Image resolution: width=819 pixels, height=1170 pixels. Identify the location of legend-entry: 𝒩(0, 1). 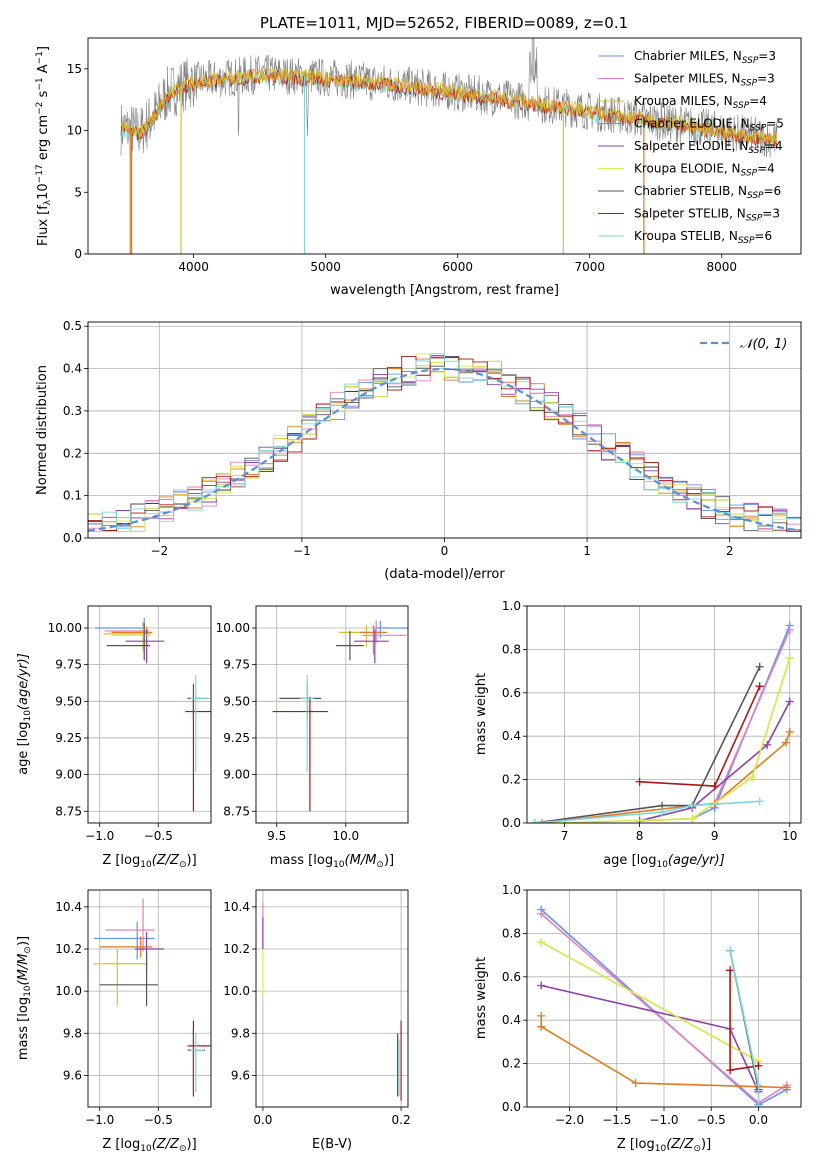
(763, 344).